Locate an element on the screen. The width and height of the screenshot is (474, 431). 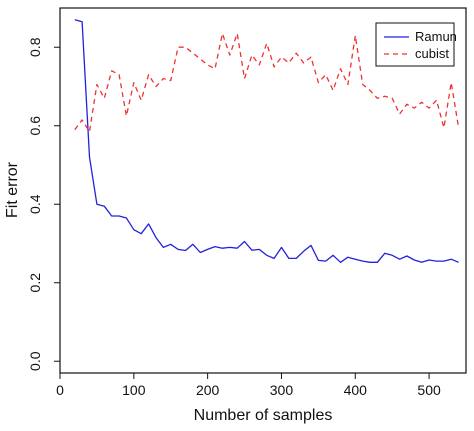
y-axis: 0.0 0.2 0.4 0.6 0.8 is located at coordinates (43, 204).